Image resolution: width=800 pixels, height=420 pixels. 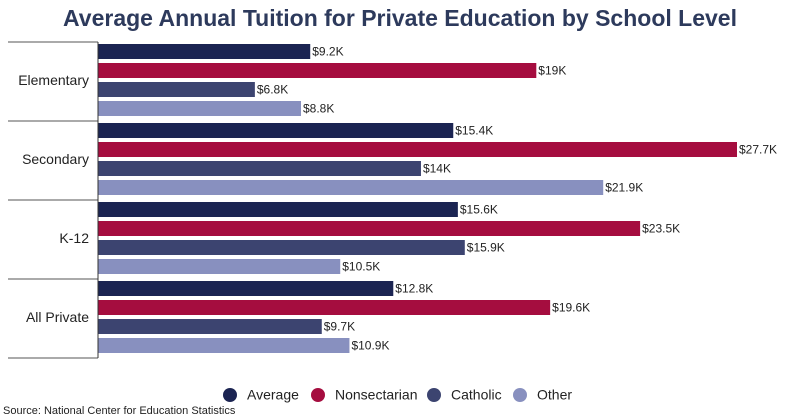 What do you see at coordinates (272, 90) in the screenshot?
I see `value-label: $6.8K` at bounding box center [272, 90].